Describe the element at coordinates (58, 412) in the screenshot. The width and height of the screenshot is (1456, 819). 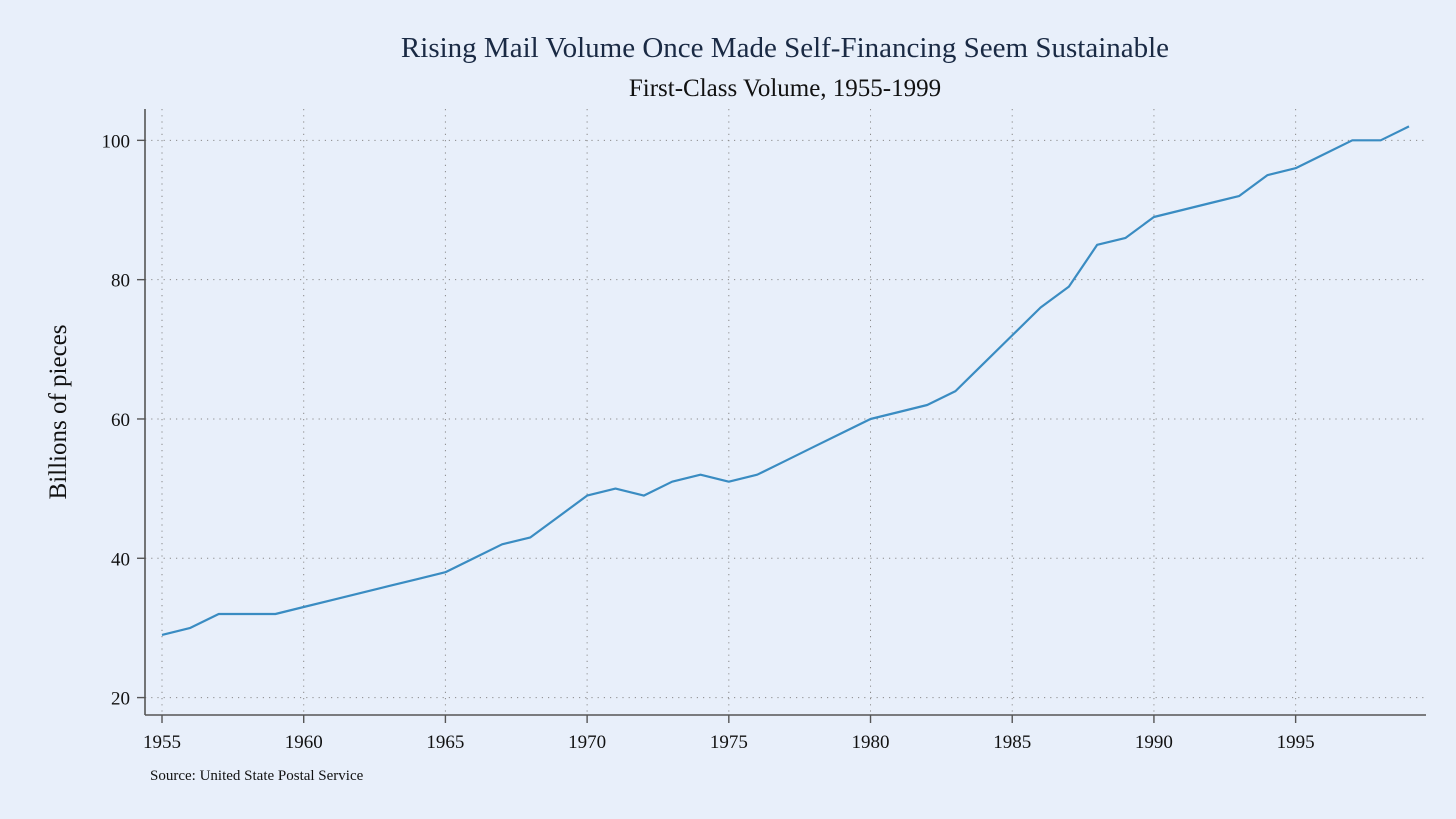
I see `y-axis-label: Billions of pieces` at that location.